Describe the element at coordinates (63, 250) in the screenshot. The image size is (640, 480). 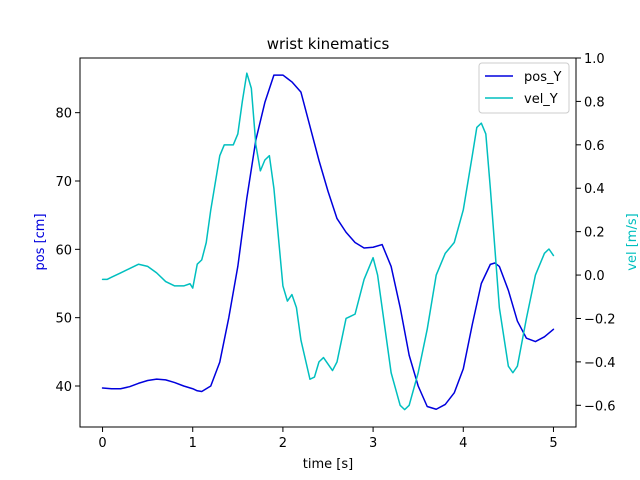
I see `y-left-tick-label: 60` at that location.